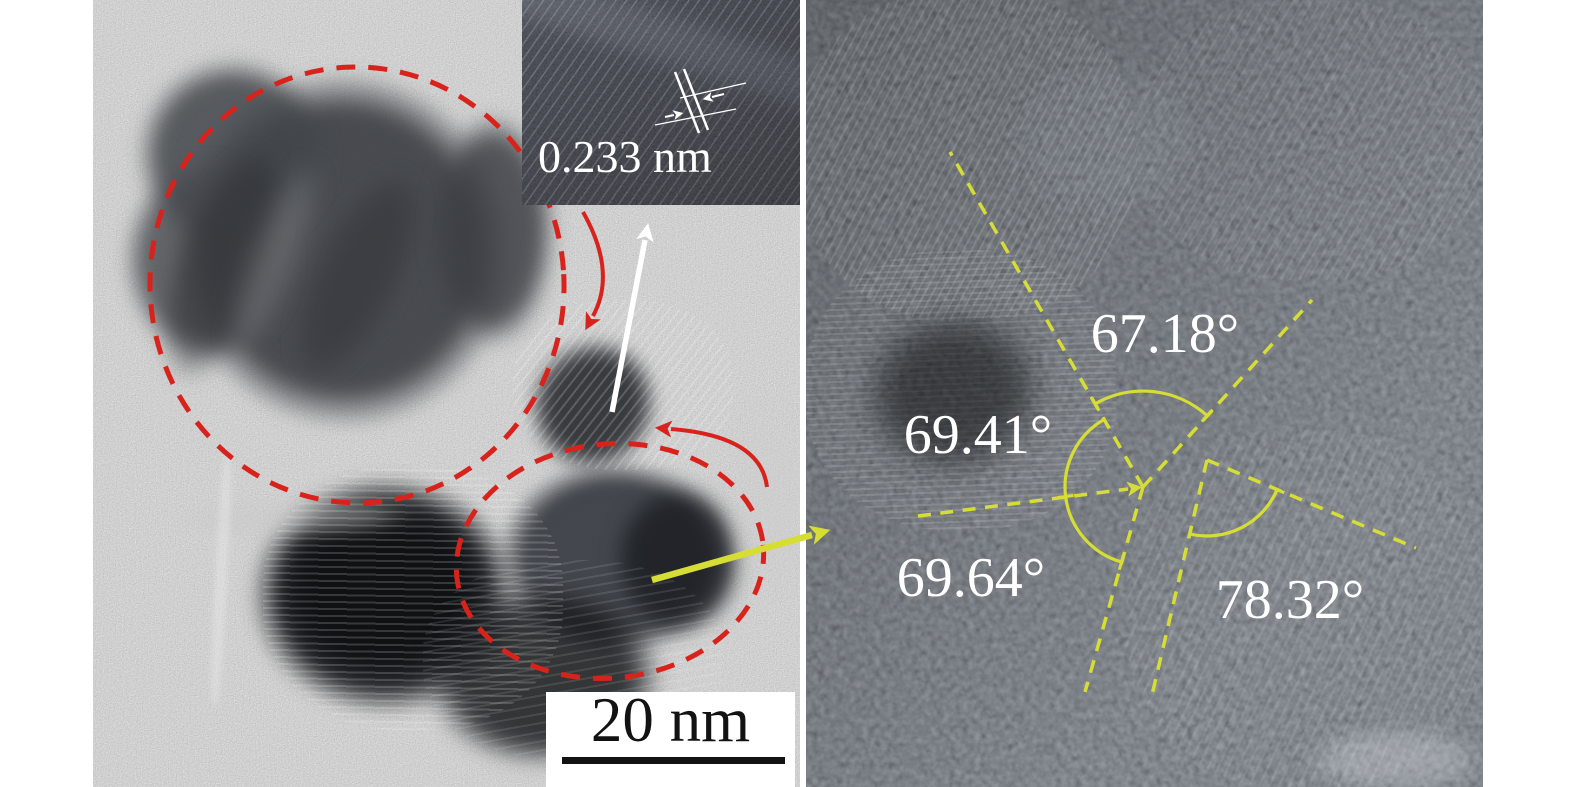  What do you see at coordinates (593, 271) in the screenshot?
I see `rotation-arrow-upper` at bounding box center [593, 271].